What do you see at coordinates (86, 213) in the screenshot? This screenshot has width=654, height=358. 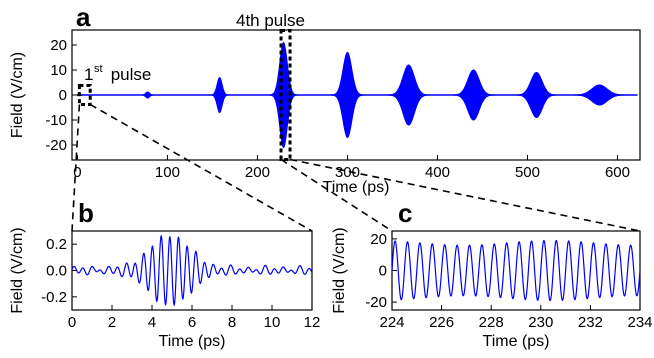 I see `panel-b-label: b` at bounding box center [86, 213].